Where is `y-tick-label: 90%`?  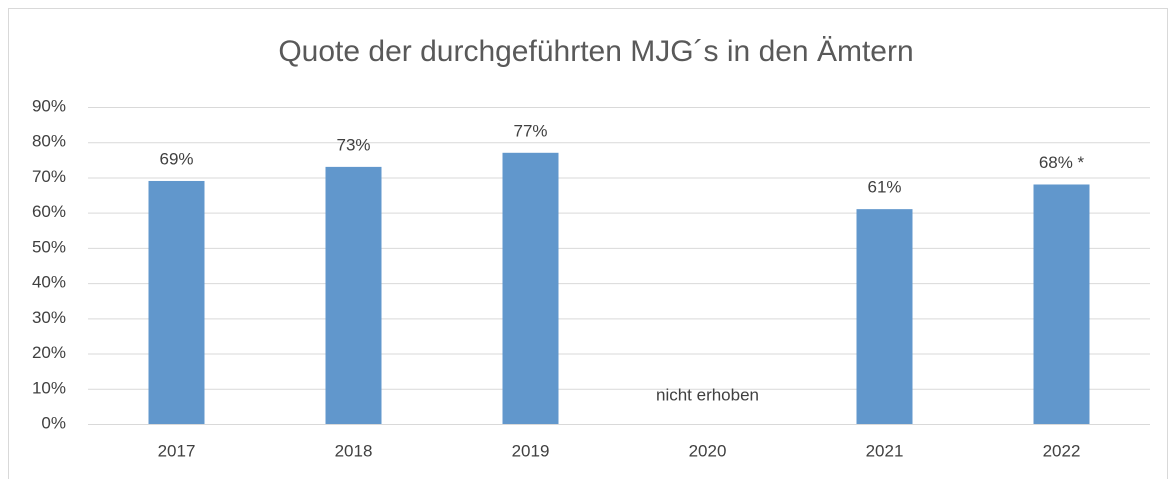
y-tick-label: 90% is located at coordinates (49, 105).